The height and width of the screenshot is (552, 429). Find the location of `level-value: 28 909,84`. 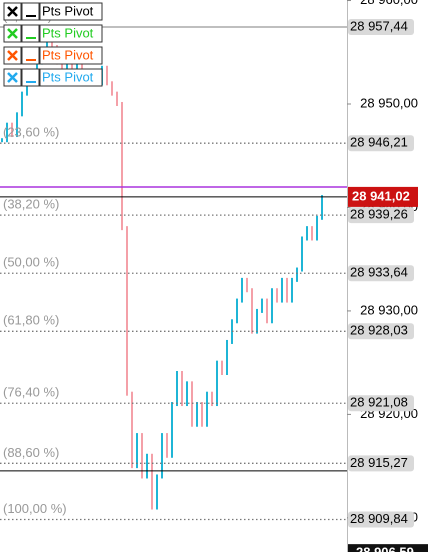

level-value: 28 909,84 is located at coordinates (379, 518).